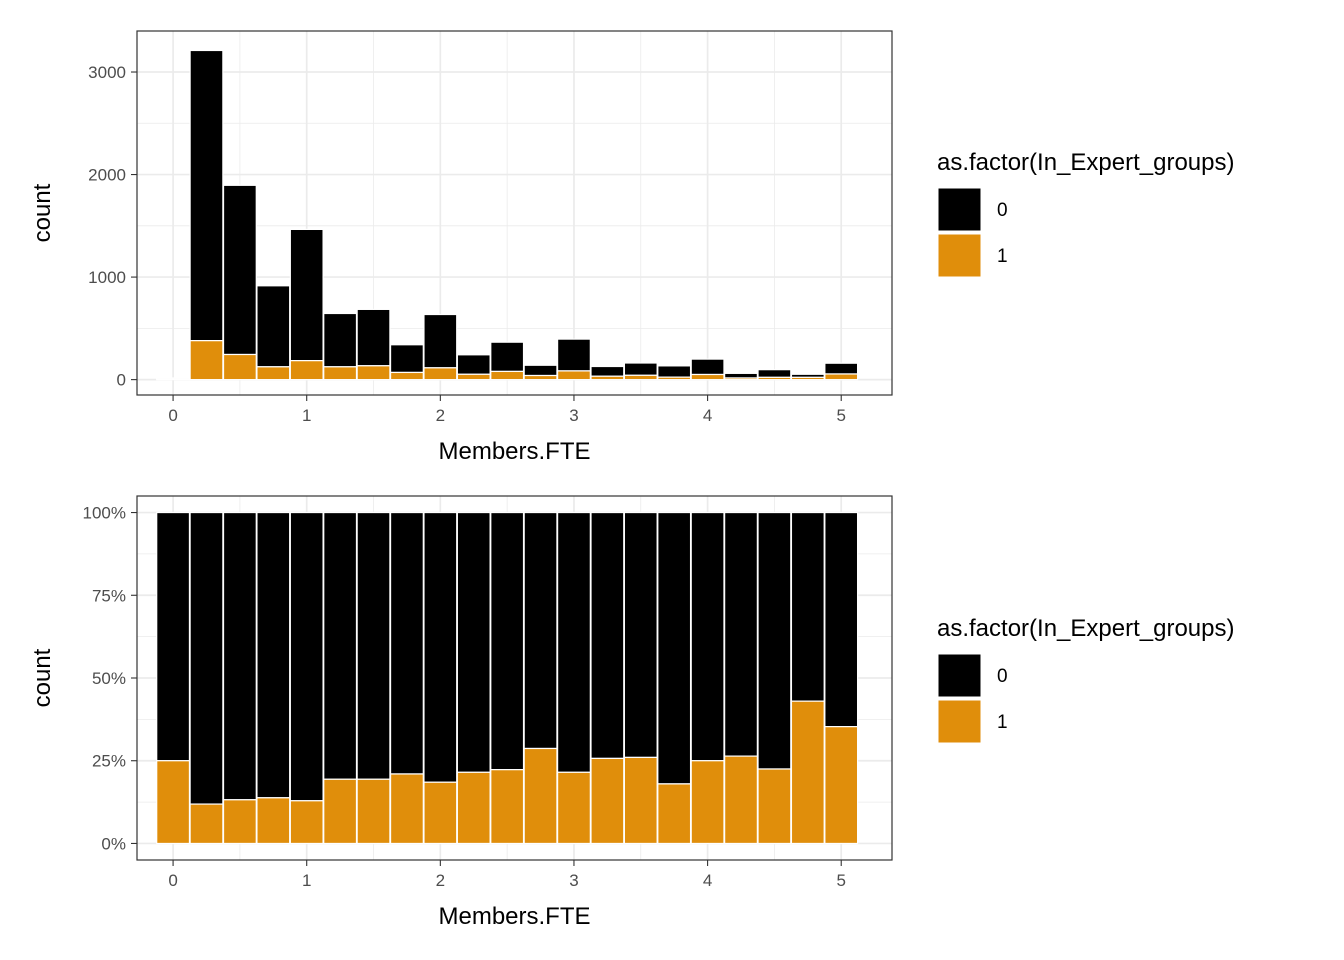 Image resolution: width=1344 pixels, height=960 pixels. Describe the element at coordinates (640, 635) in the screenshot. I see `bar-group-0-x-3.5` at that location.